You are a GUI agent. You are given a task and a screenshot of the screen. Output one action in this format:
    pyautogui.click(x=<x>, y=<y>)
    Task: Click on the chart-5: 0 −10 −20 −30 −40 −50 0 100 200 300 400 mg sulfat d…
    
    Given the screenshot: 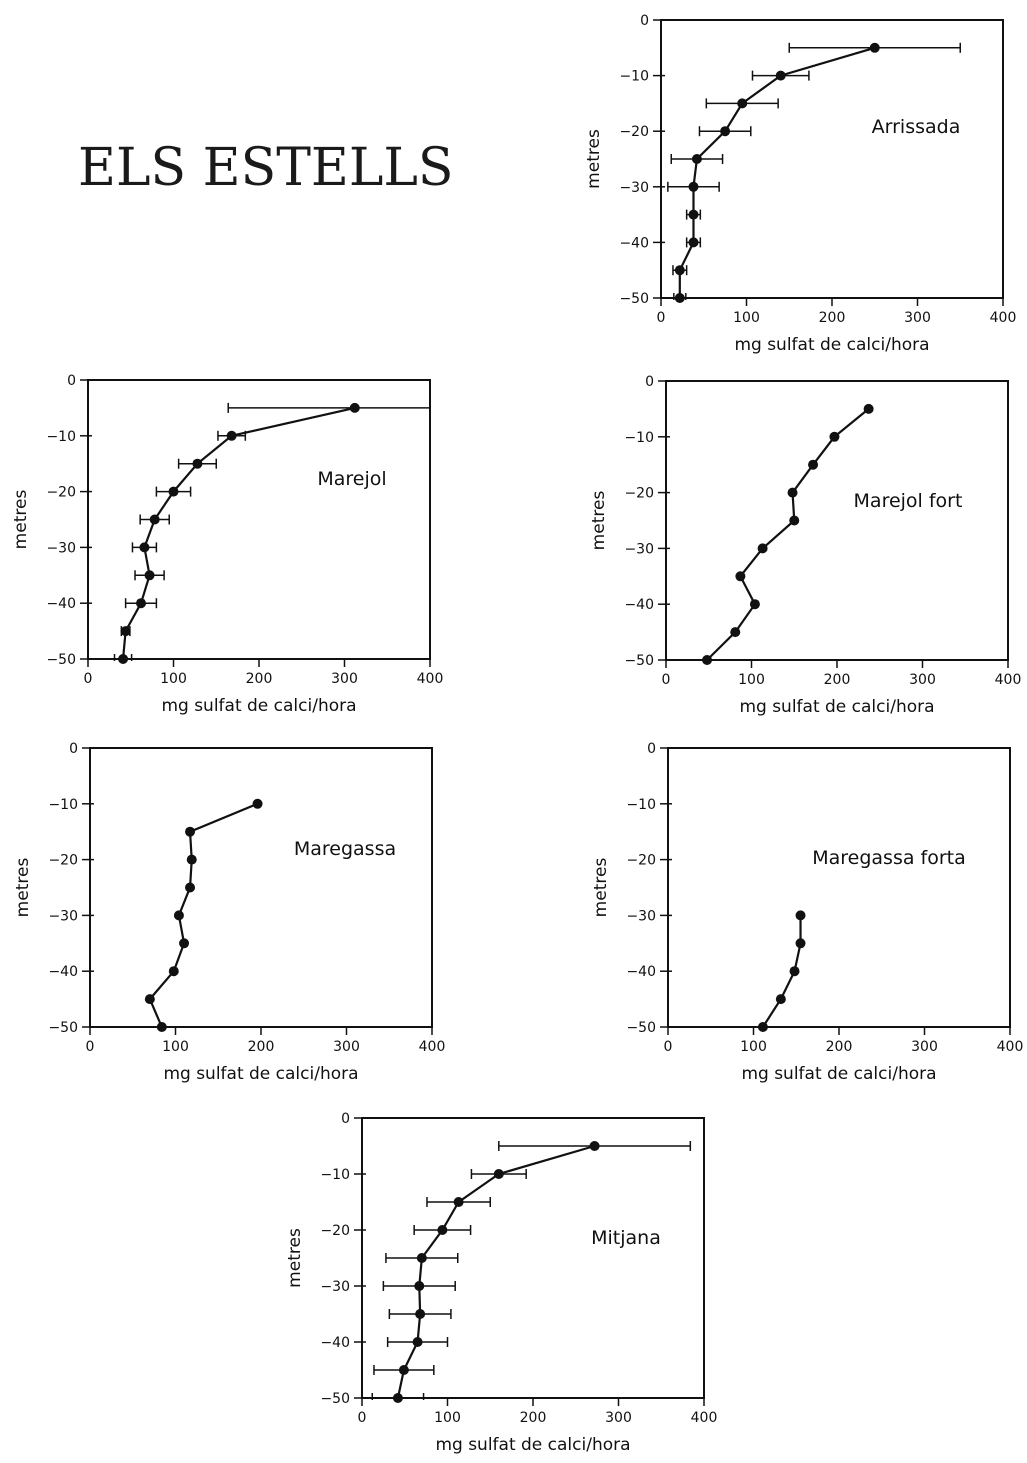 What is the action you would take?
    pyautogui.click(x=501, y=1283)
    